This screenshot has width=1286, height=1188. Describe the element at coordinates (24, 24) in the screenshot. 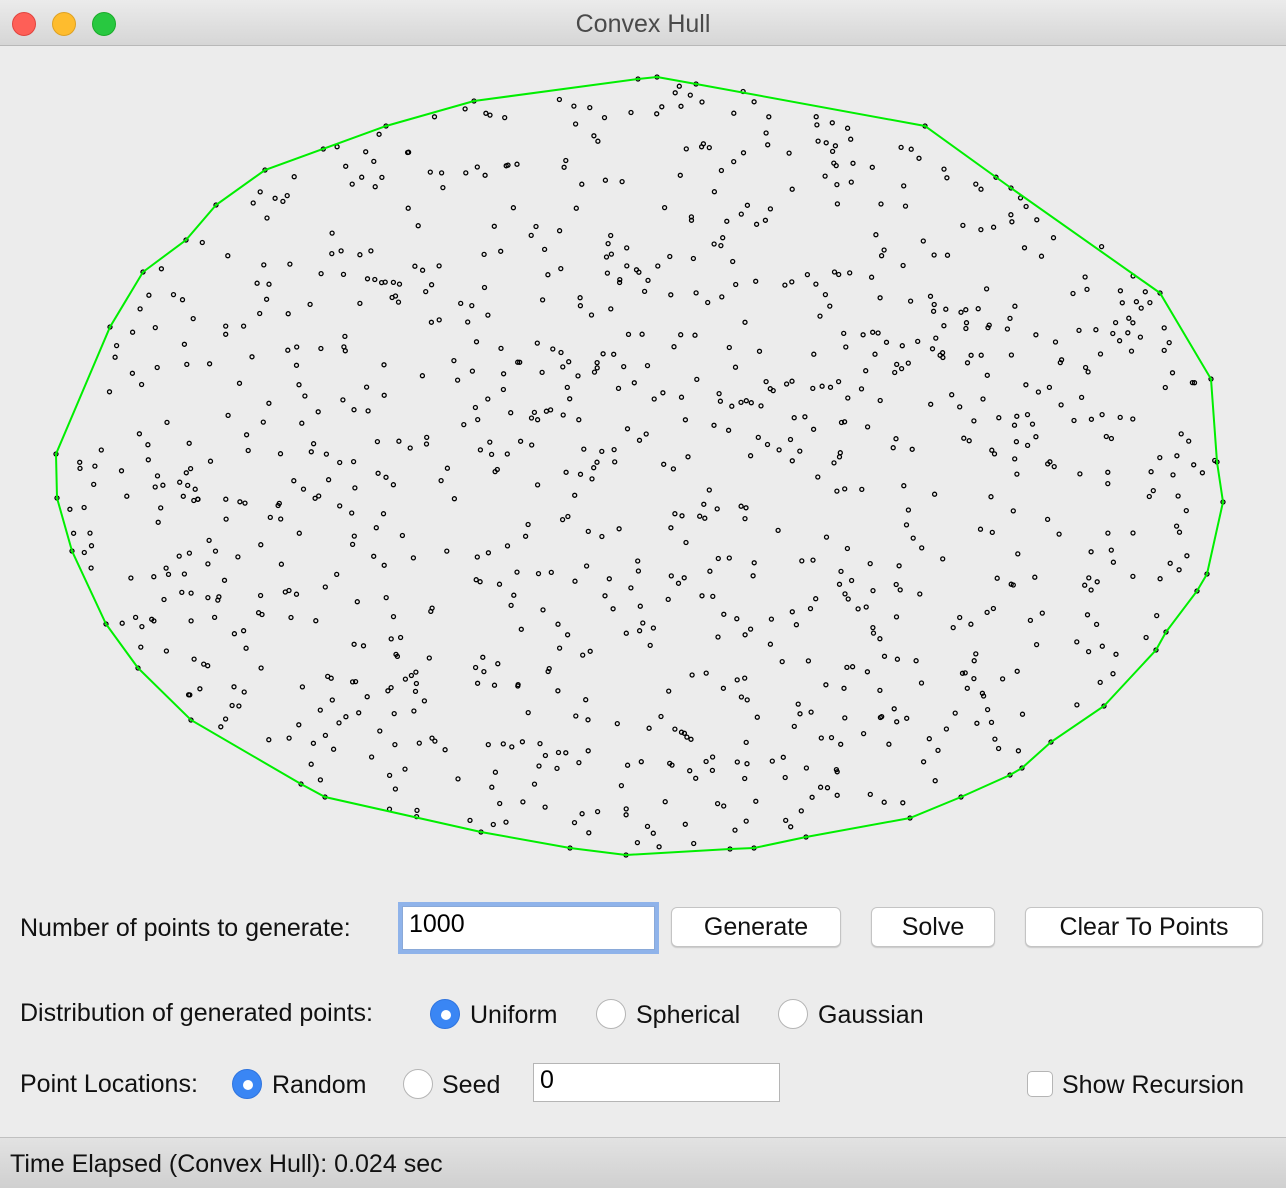

I see `close-window-button` at that location.